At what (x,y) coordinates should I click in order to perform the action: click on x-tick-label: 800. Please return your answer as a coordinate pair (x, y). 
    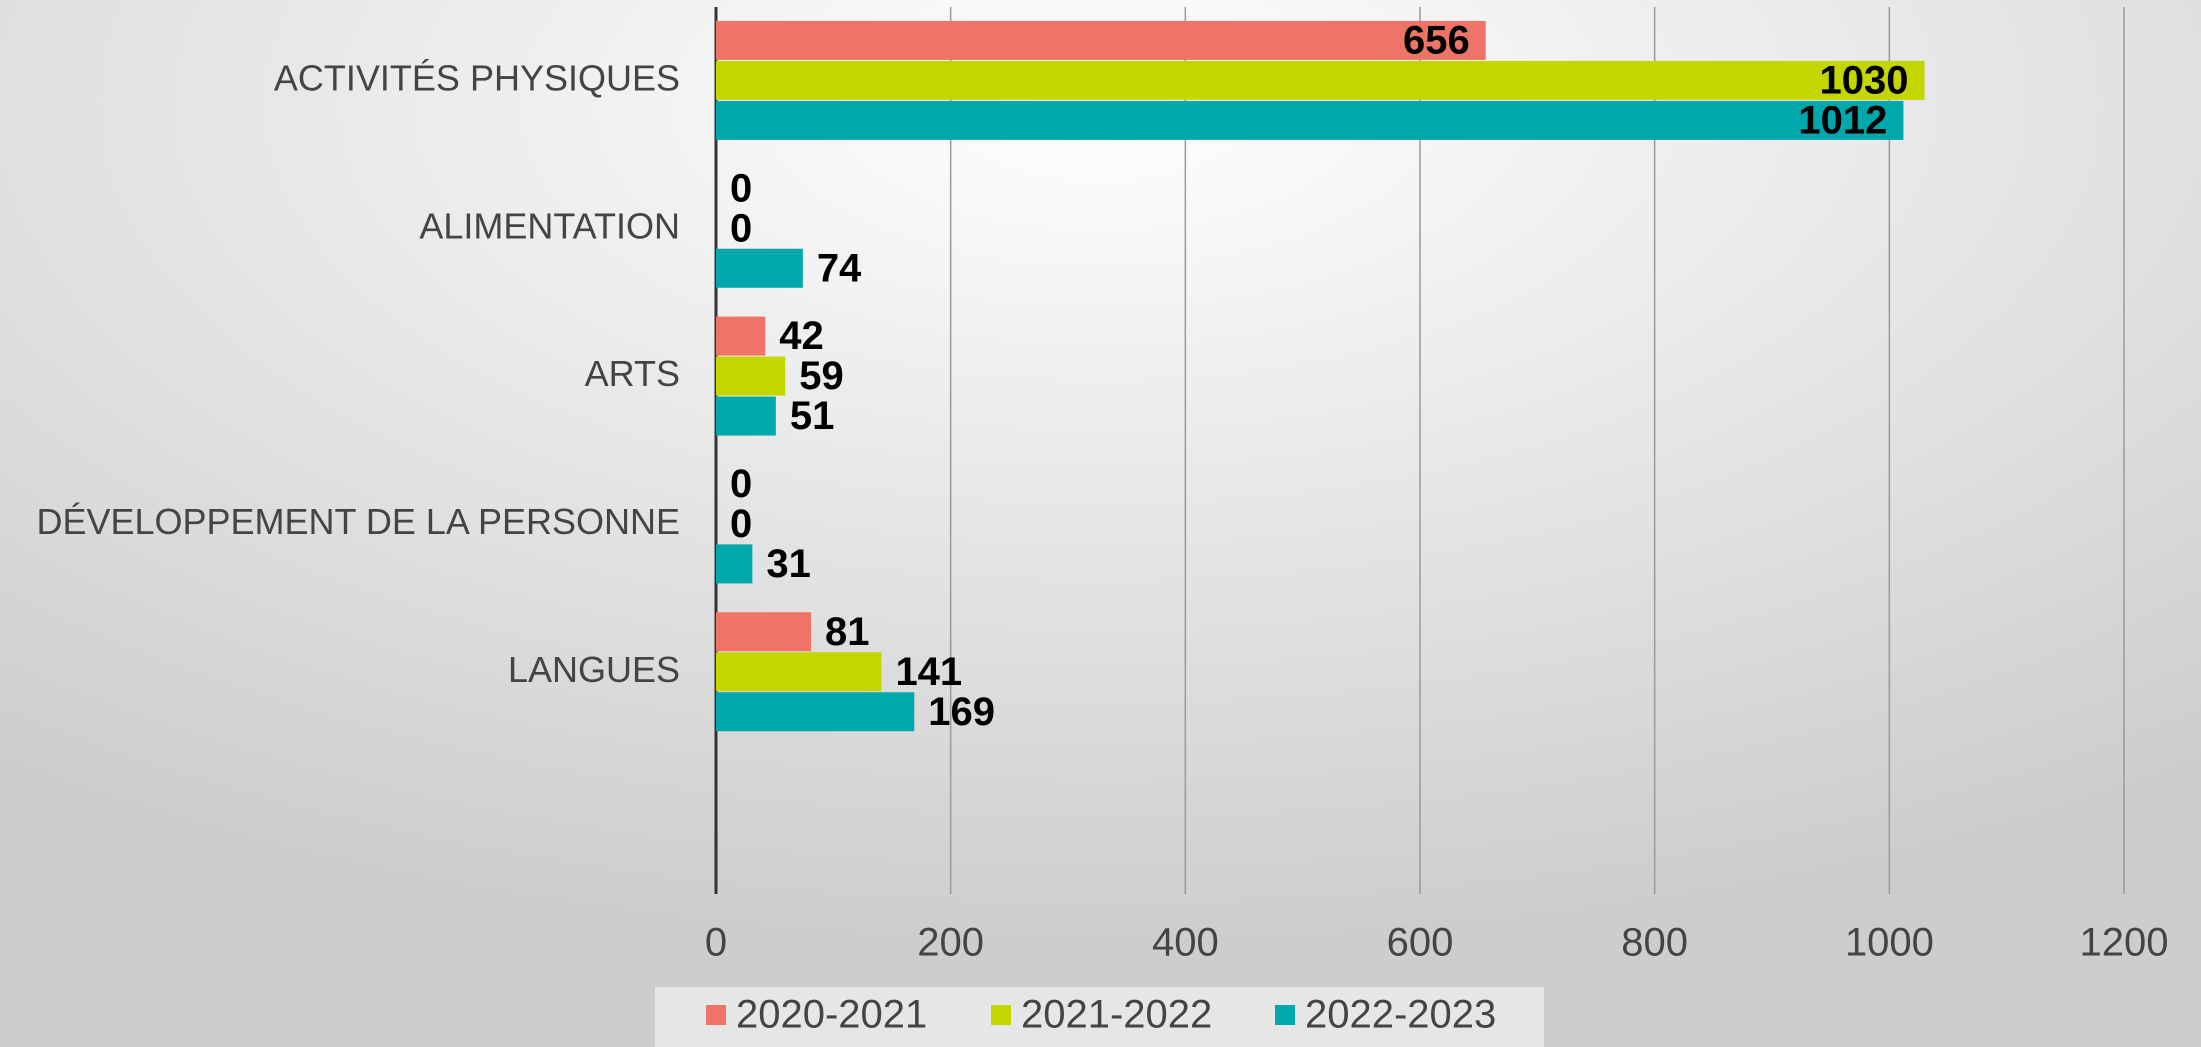
    Looking at the image, I should click on (1654, 943).